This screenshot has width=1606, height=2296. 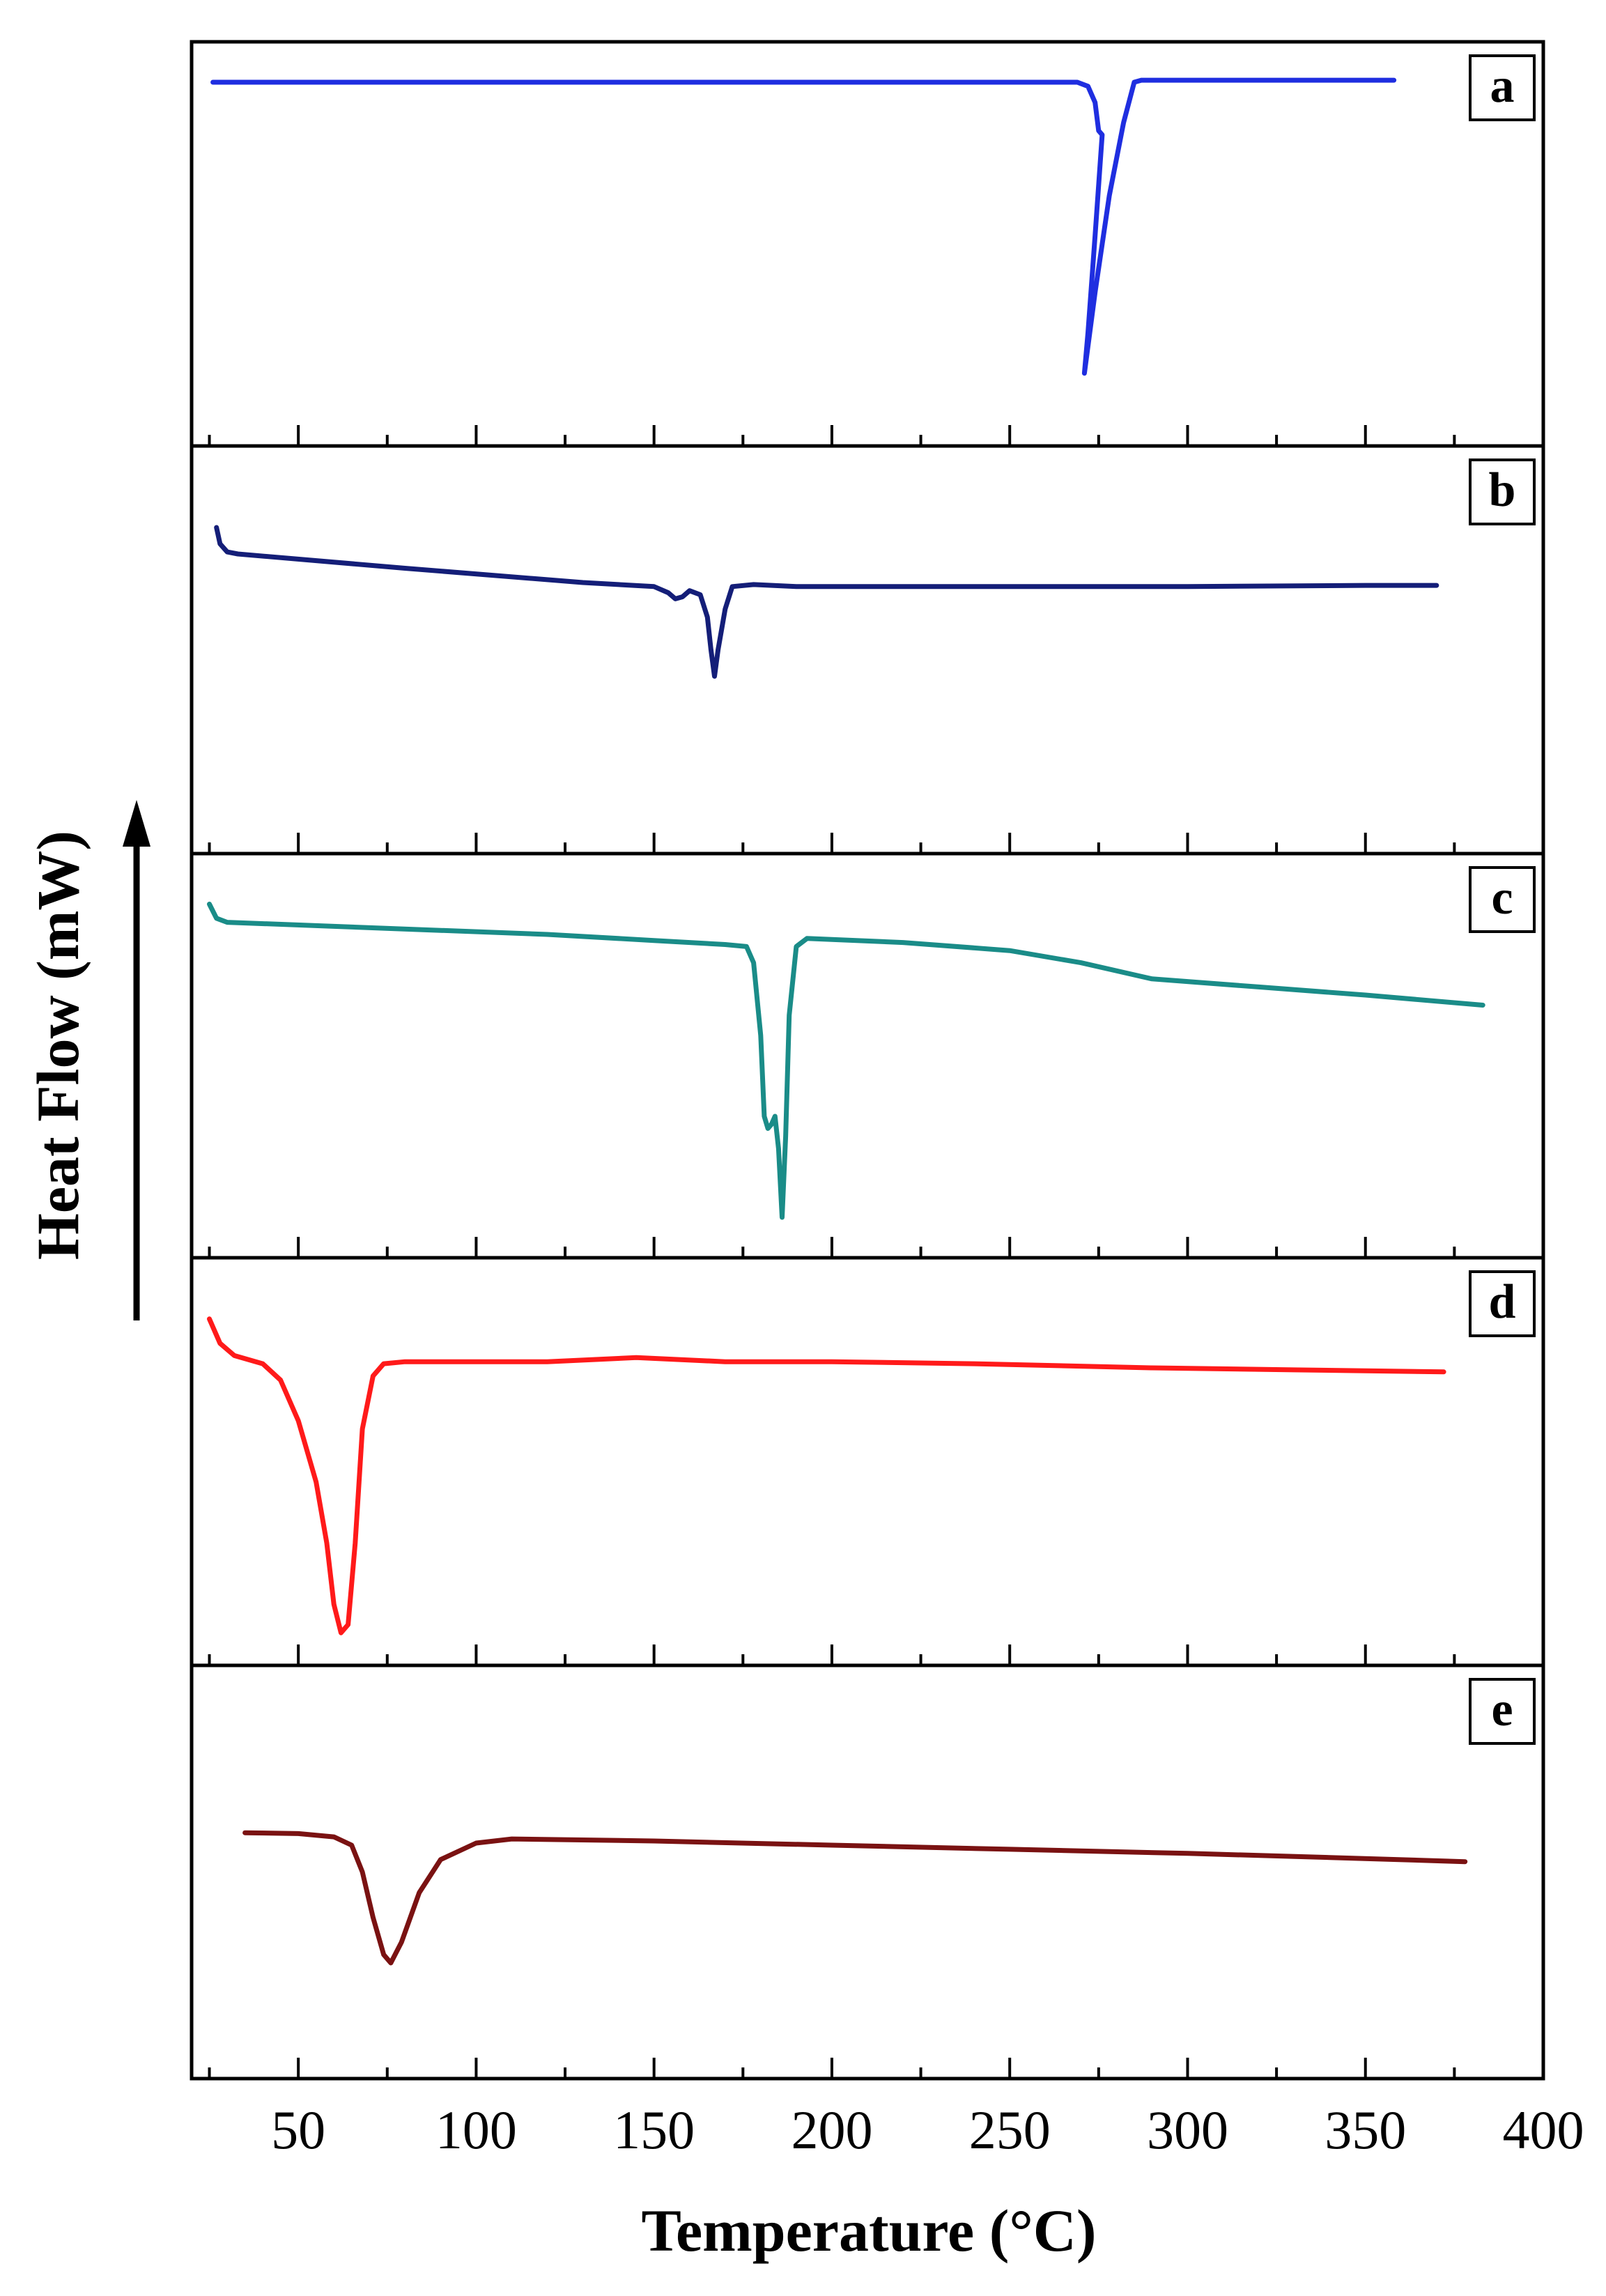 I want to click on panel-a: a, so click(x=867, y=244).